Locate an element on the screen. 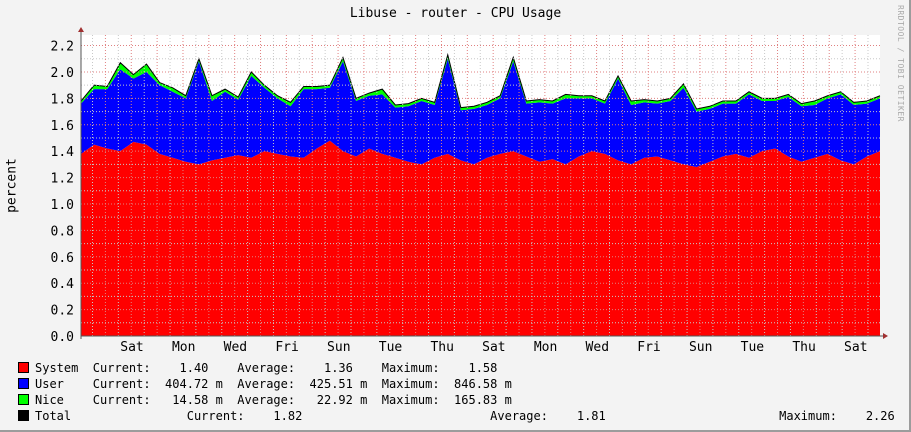 Image resolution: width=911 pixels, height=432 pixels. y-tick-label: 1.6 is located at coordinates (62, 126).